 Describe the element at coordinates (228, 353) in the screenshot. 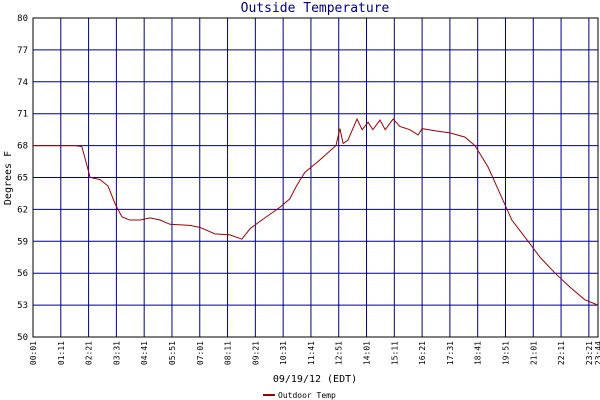

I see `x-tick-label: 08:11` at that location.